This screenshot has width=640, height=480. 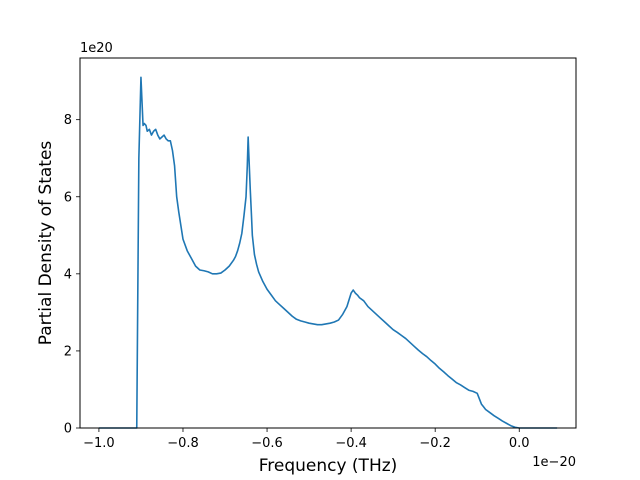 What do you see at coordinates (96, 48) in the screenshot?
I see `y-offset-label: 1e20` at bounding box center [96, 48].